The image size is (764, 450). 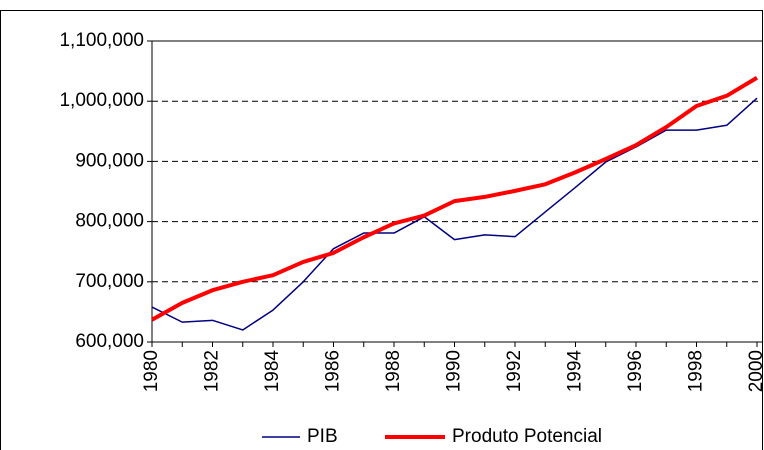 What do you see at coordinates (109, 281) in the screenshot?
I see `y-tick-label: 700,000` at bounding box center [109, 281].